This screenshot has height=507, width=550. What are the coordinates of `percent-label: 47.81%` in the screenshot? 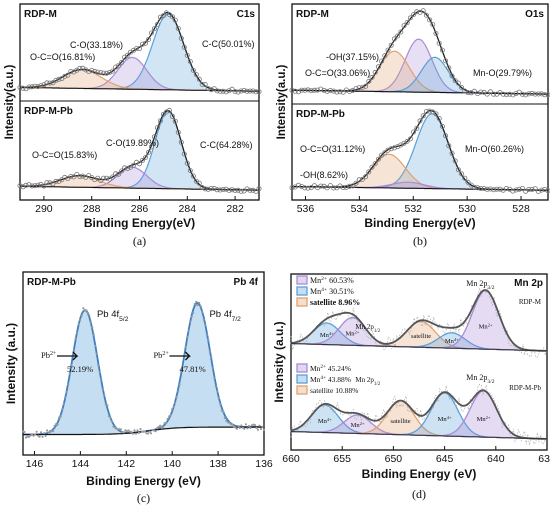 It's located at (192, 369).